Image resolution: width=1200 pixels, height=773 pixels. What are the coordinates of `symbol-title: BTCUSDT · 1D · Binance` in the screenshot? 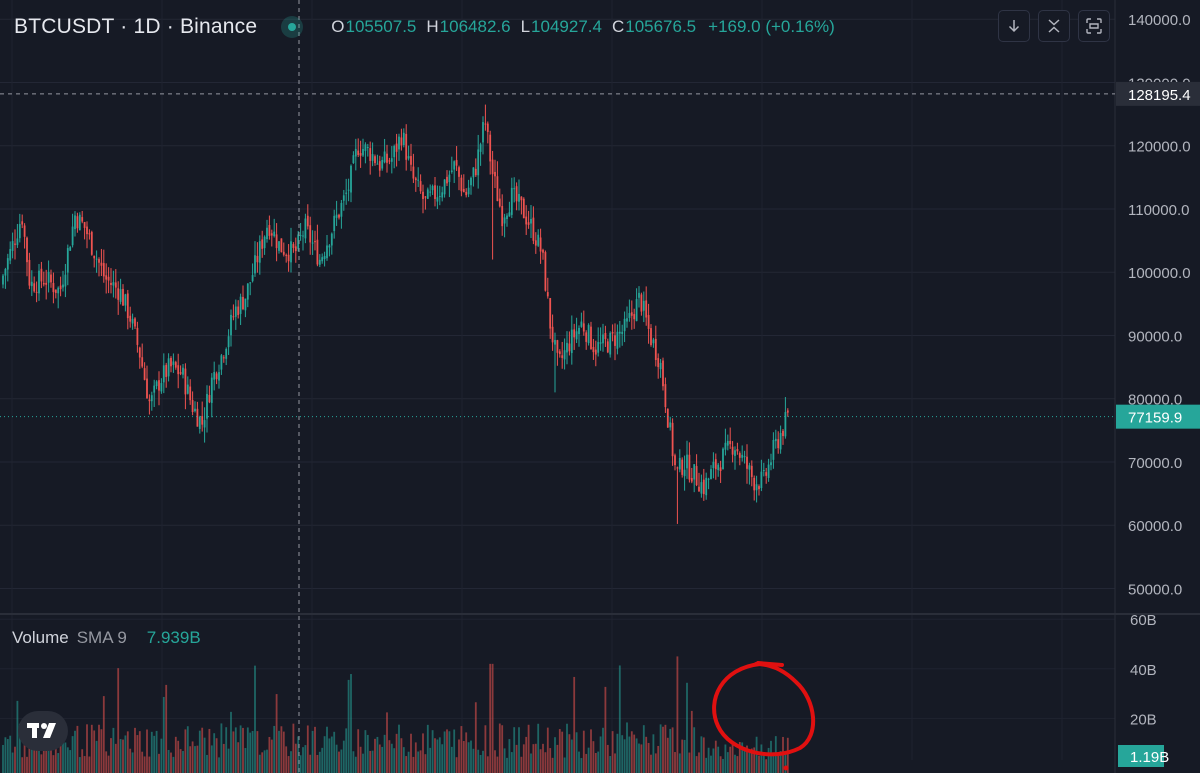 It's located at (136, 26).